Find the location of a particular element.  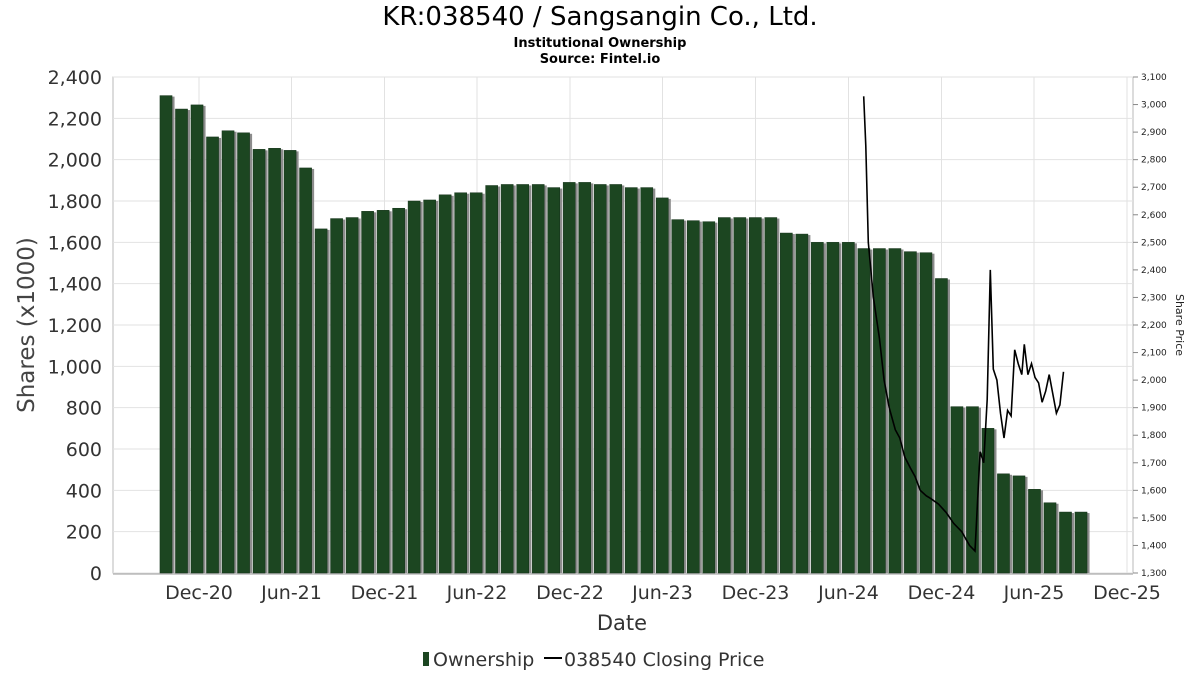

y2-tick-label: 3,000 is located at coordinates (1154, 106).